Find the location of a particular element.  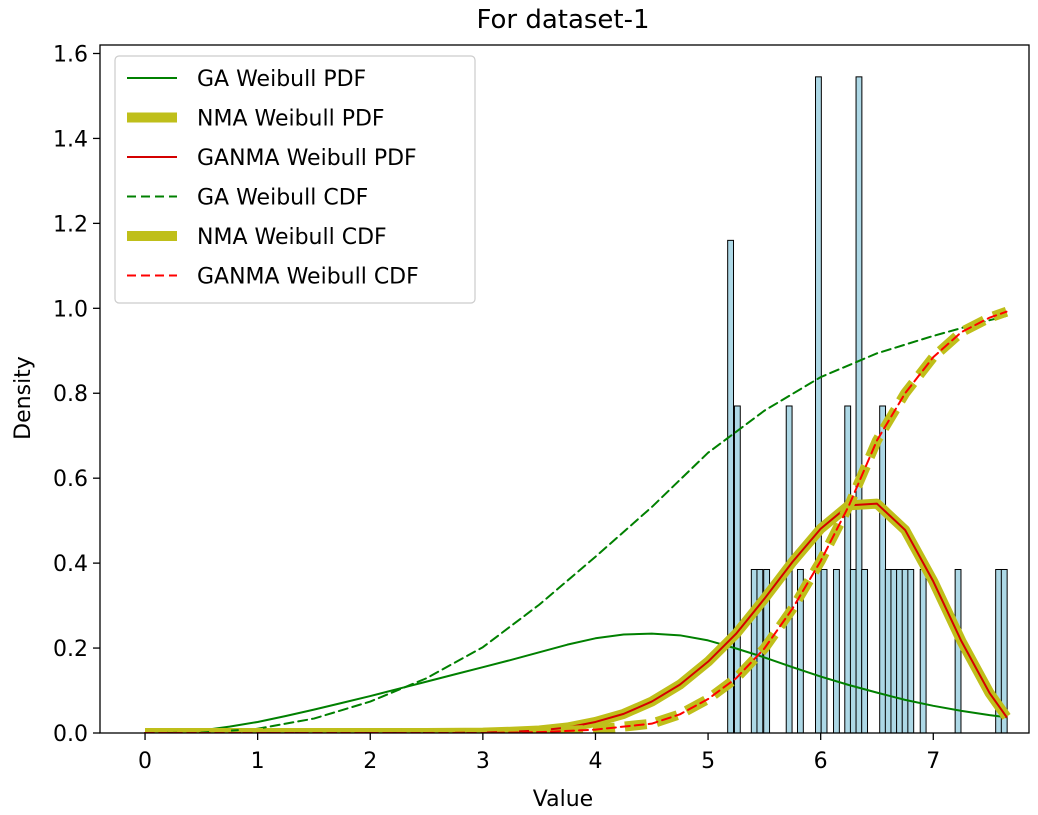

legend-label: NMA Weibull CDF is located at coordinates (292, 237).